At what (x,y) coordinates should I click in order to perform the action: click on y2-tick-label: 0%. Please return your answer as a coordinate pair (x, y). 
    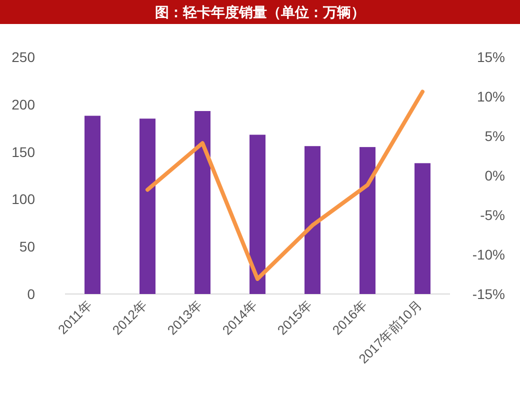
    Looking at the image, I should click on (494, 176).